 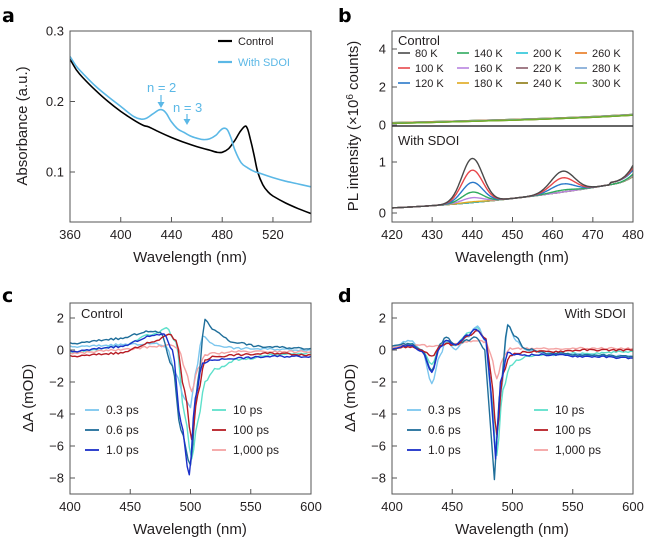 What do you see at coordinates (419, 40) in the screenshot?
I see `panel-b-control-label: Control` at bounding box center [419, 40].